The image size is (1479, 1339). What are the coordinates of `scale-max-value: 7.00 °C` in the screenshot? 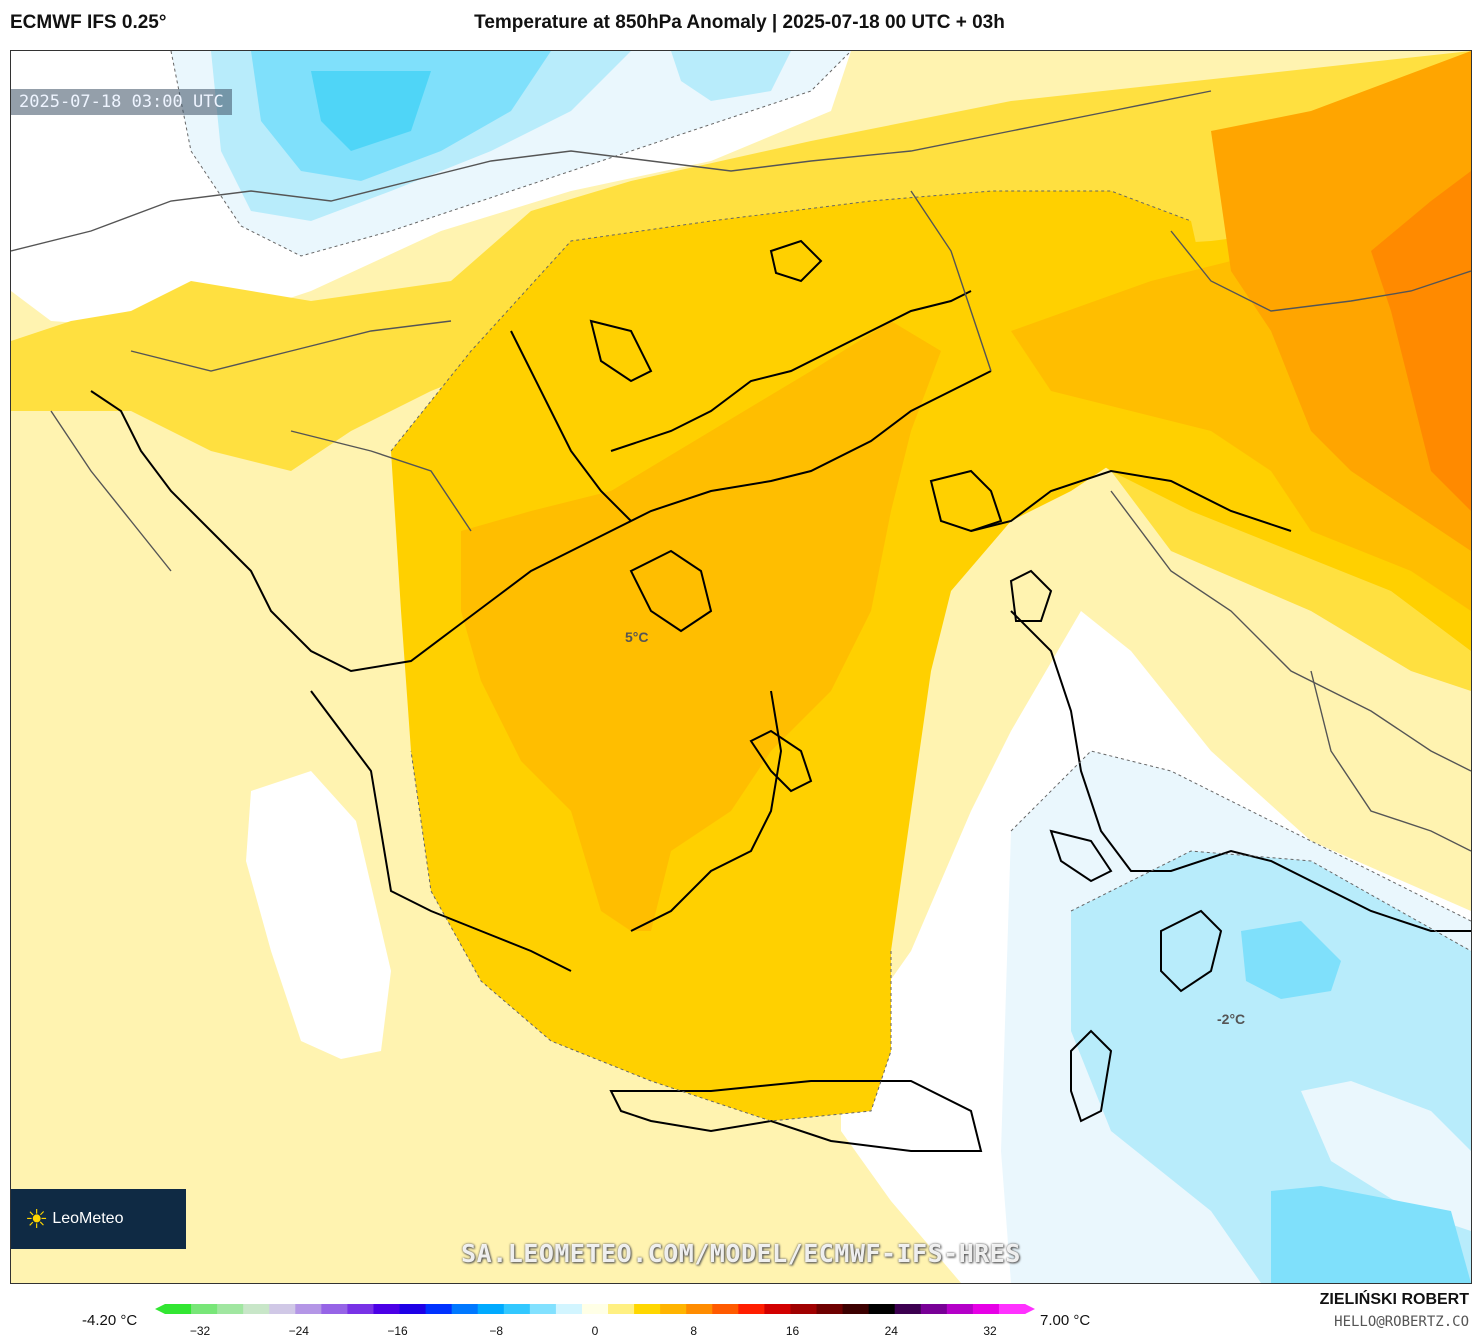 It's located at (1065, 1320).